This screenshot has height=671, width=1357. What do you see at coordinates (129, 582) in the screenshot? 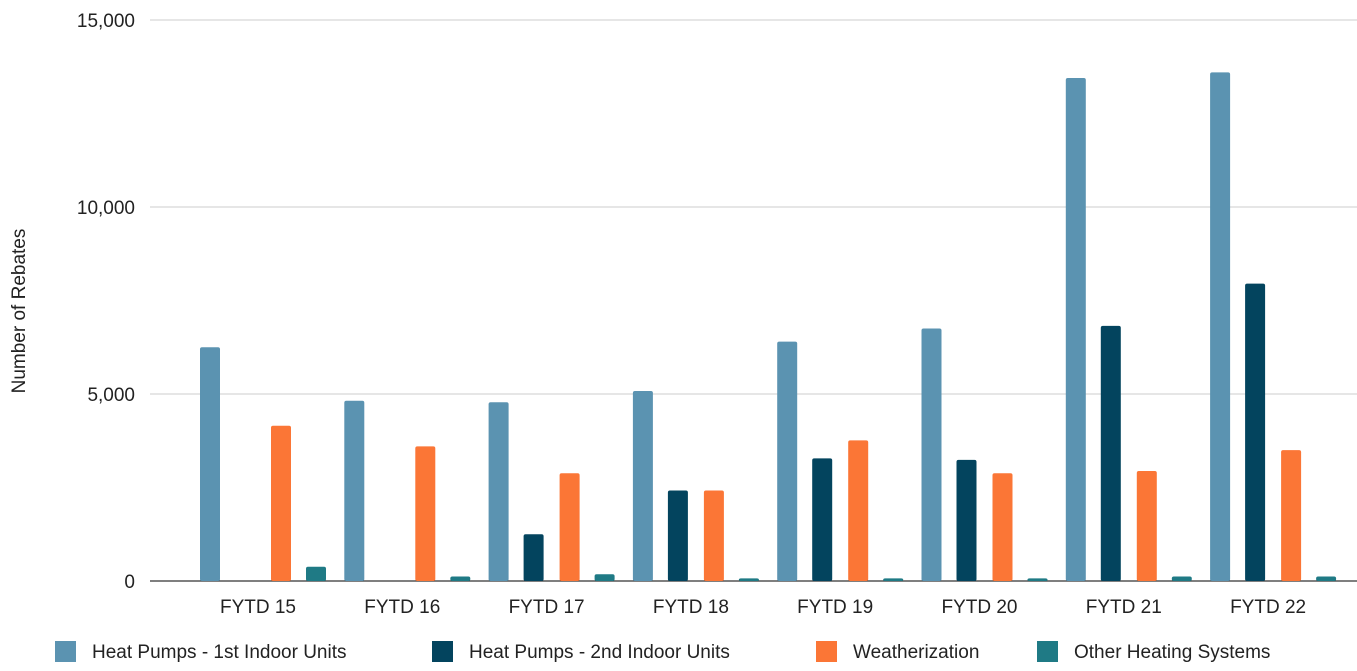
I see `y-tick-label: 0` at bounding box center [129, 582].